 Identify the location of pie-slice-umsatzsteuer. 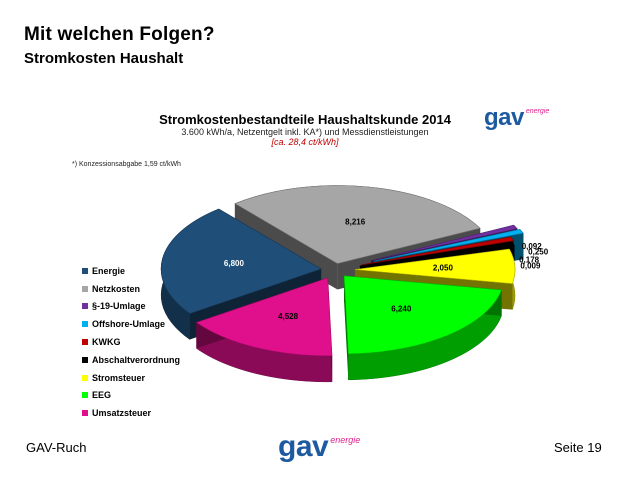
(264, 317).